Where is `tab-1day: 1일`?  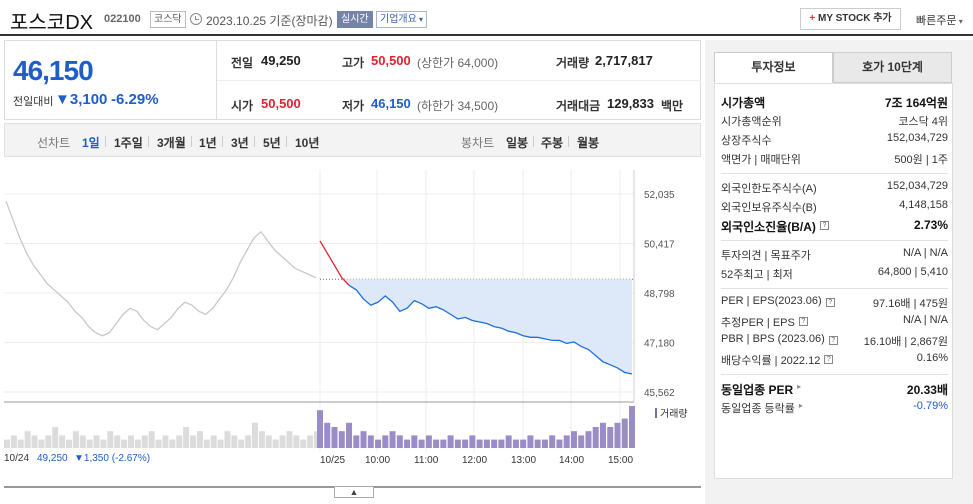
tab-1day: 1일 is located at coordinates (91, 143).